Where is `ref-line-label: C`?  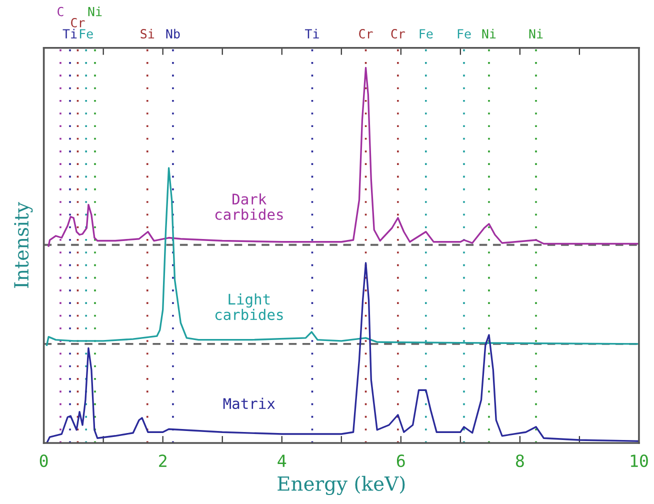 ref-line-label: C is located at coordinates (61, 11).